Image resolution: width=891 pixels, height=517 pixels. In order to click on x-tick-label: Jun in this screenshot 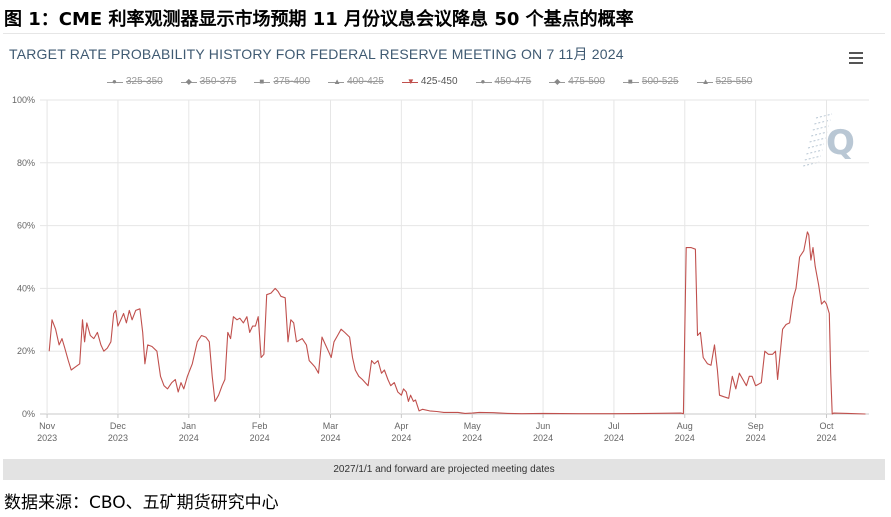, I will do `click(543, 426)`.